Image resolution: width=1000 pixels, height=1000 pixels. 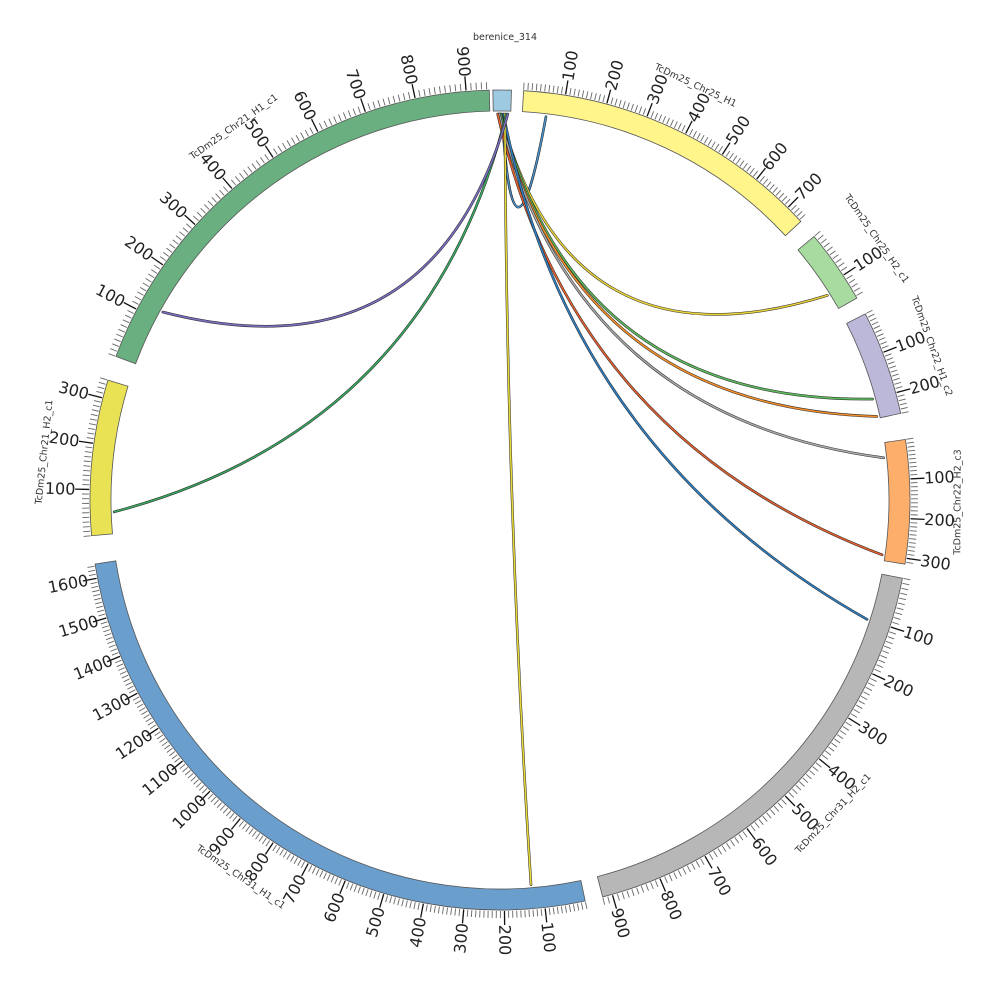 I want to click on link-TcDm25_Chr31_H1_c1, so click(x=518, y=499).